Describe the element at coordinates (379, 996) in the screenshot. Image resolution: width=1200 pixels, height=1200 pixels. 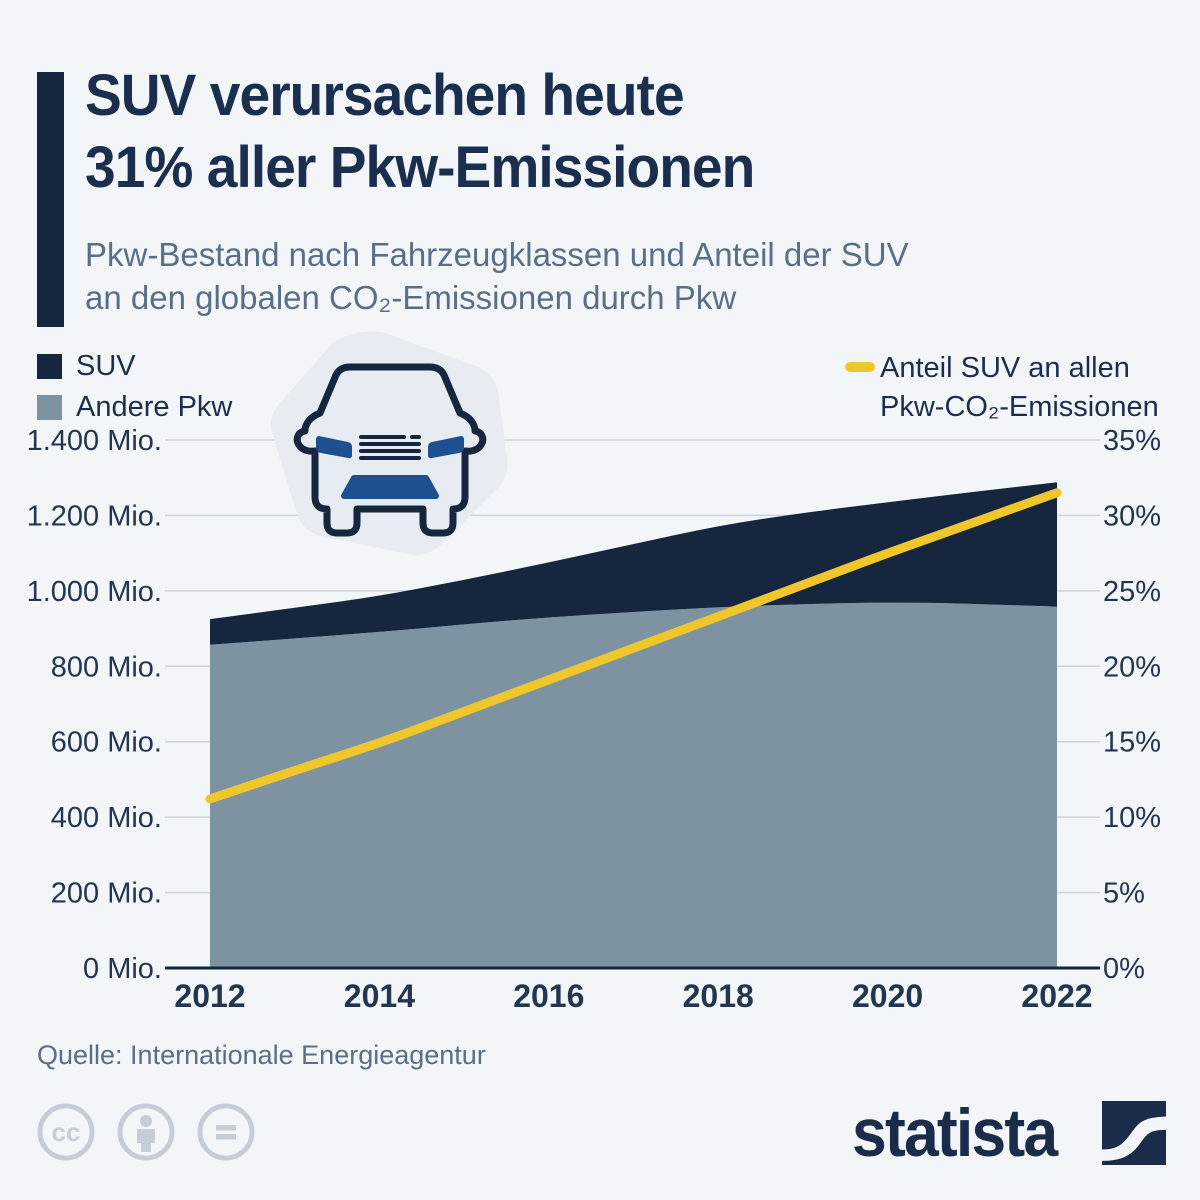
I see `x-axis-label: 2014` at that location.